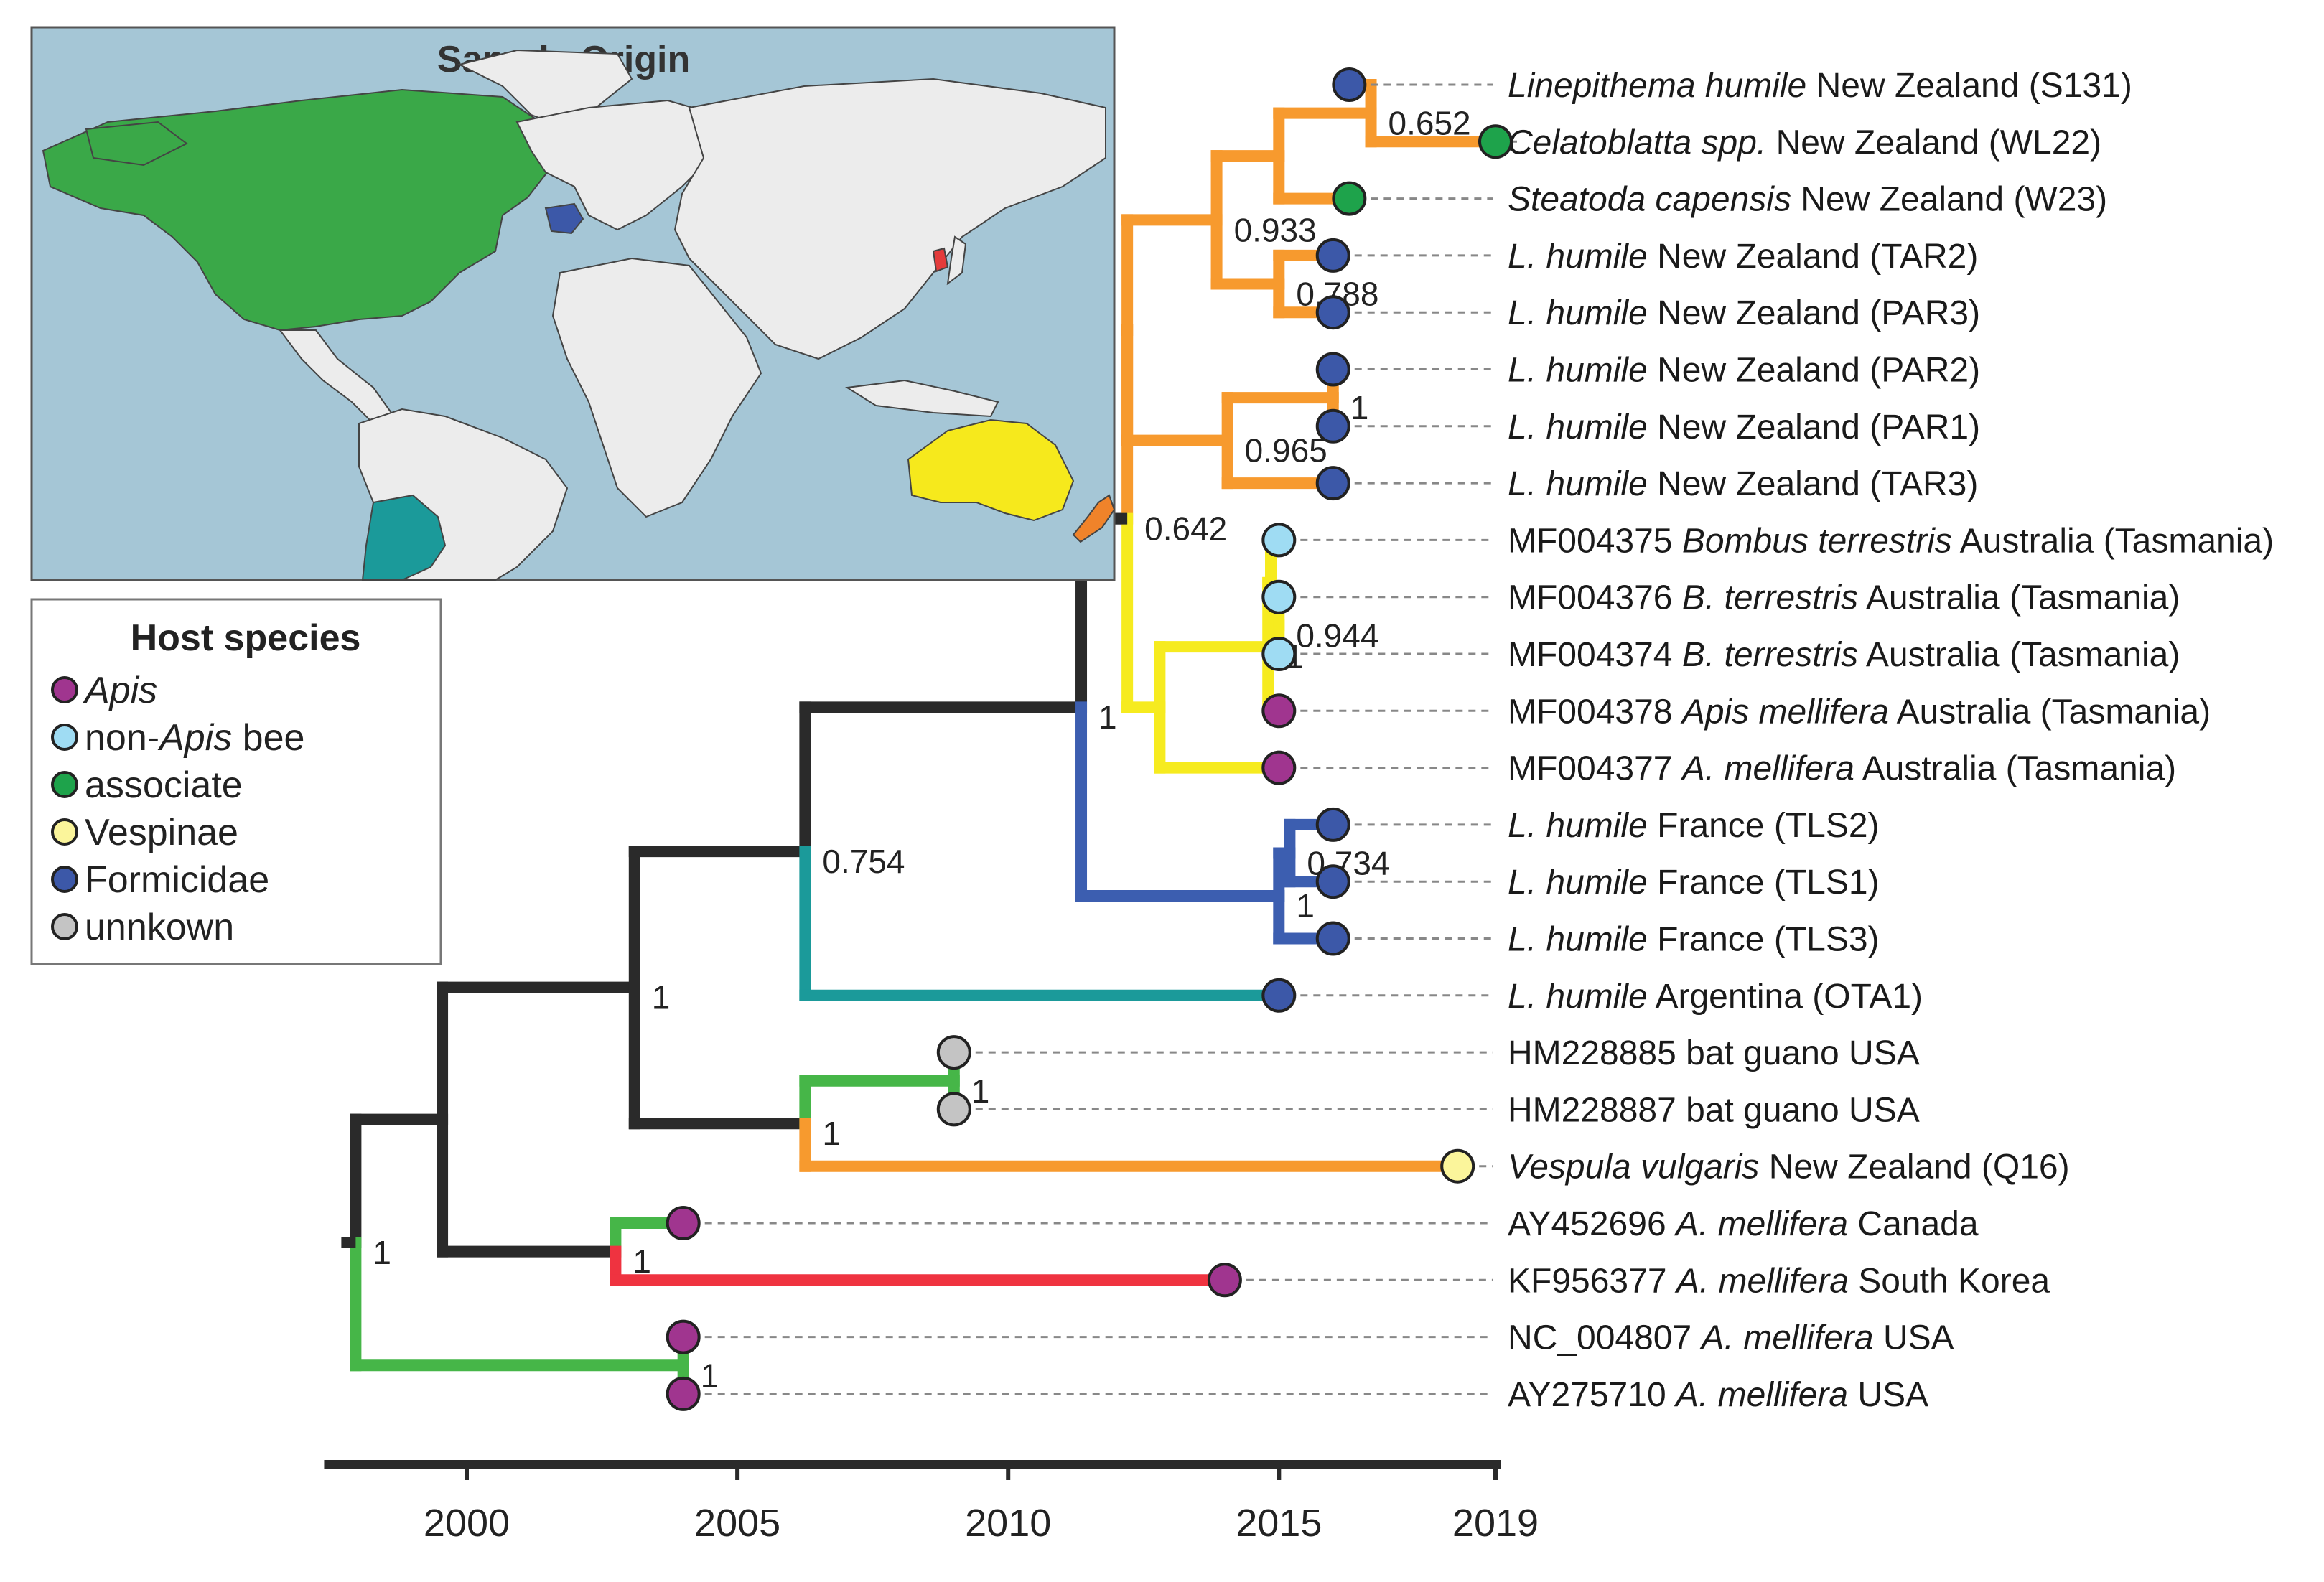 The image size is (2324, 1582). What do you see at coordinates (1430, 123) in the screenshot?
I see `support-value: 0.652` at bounding box center [1430, 123].